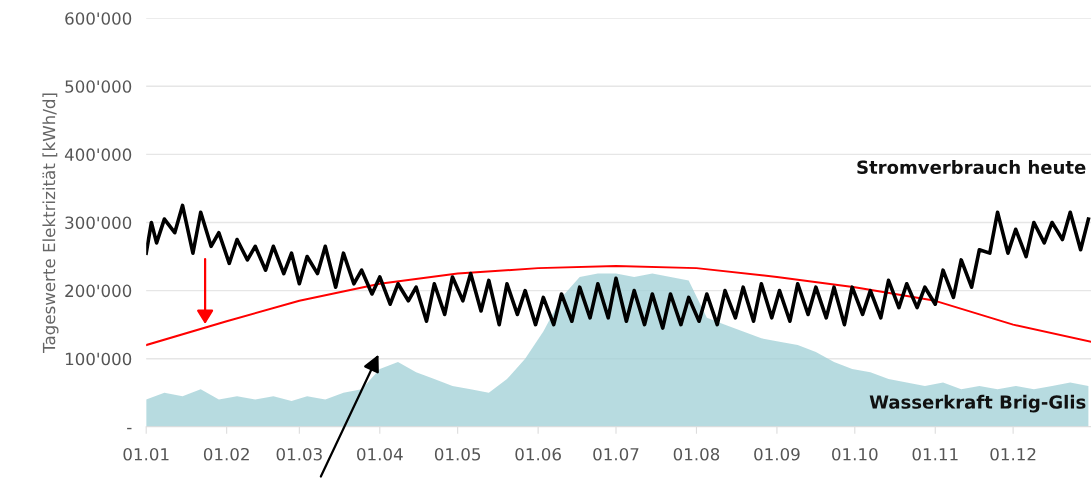 The height and width of the screenshot is (479, 1091). I want to click on x-tick-label: 01.07, so click(616, 454).